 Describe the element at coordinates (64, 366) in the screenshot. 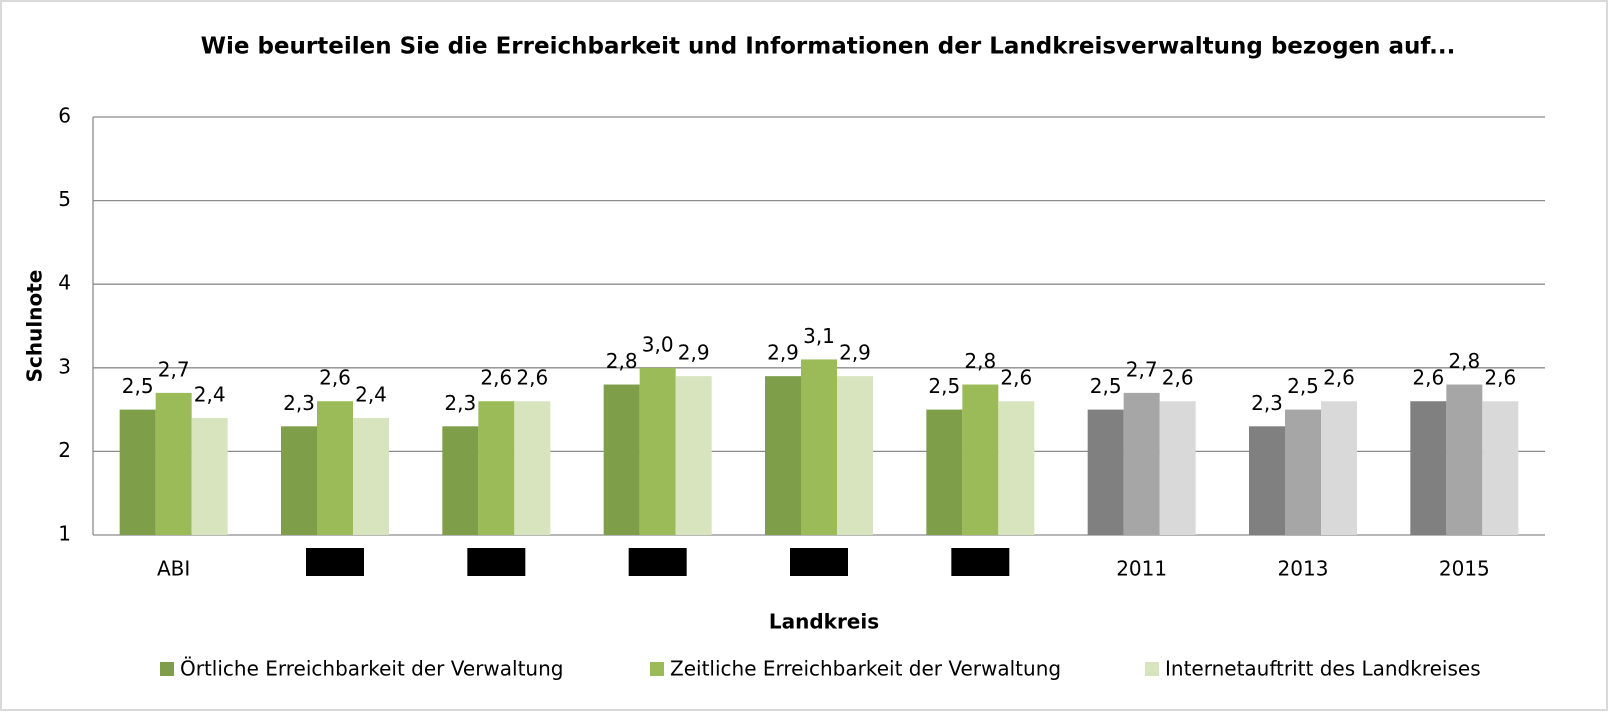

I see `y-tick-label: 3` at that location.